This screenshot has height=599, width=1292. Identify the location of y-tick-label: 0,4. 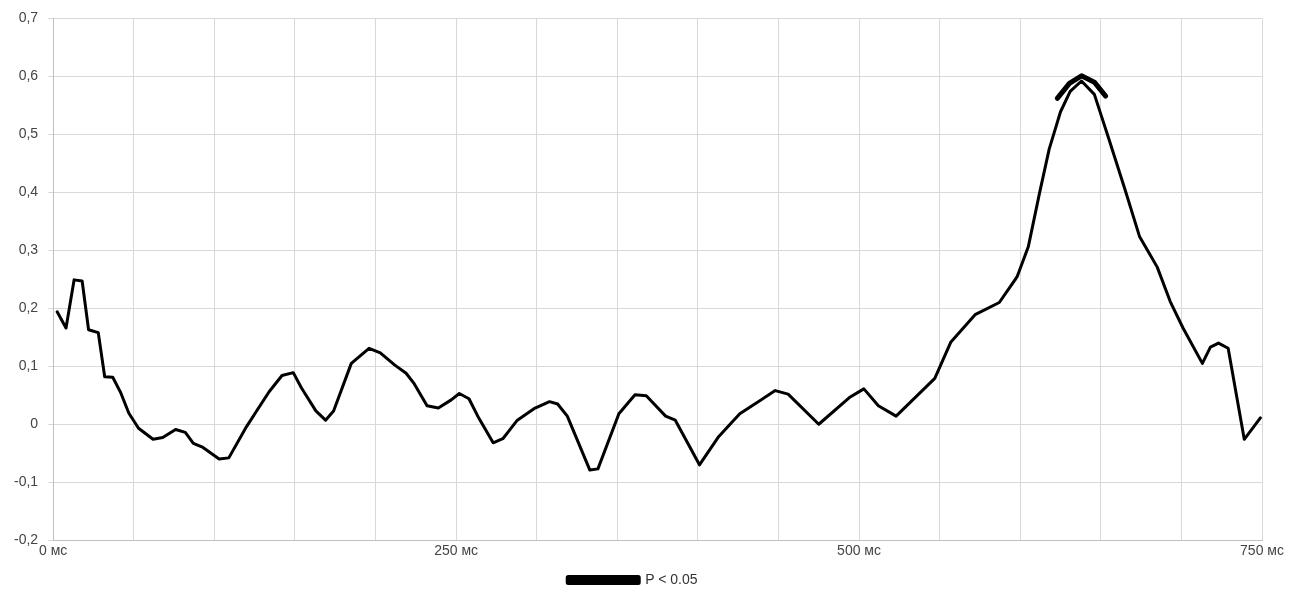
(28, 191).